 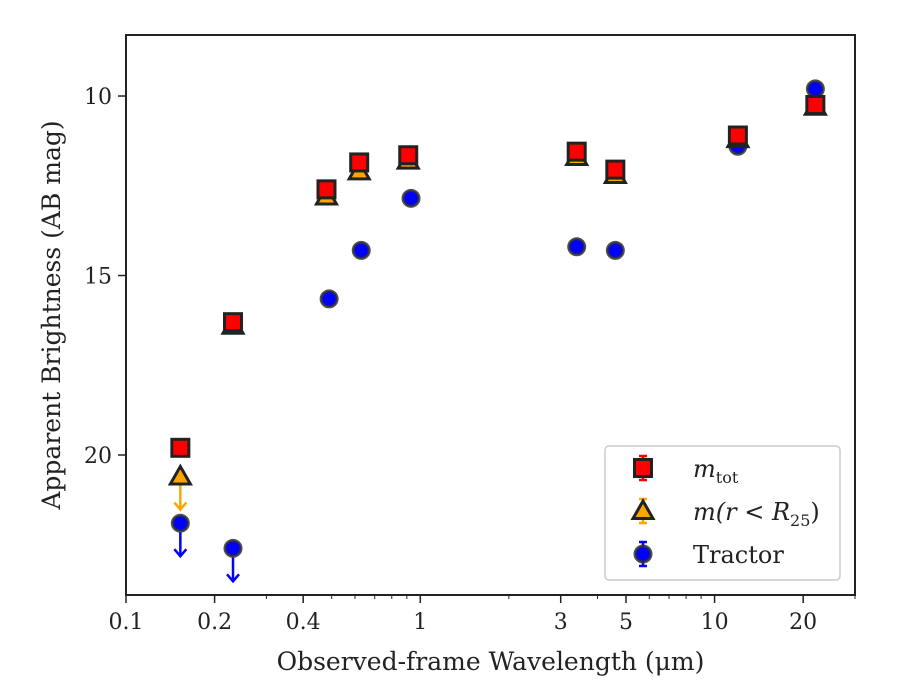 I want to click on legend-label: Tractor, so click(x=738, y=555).